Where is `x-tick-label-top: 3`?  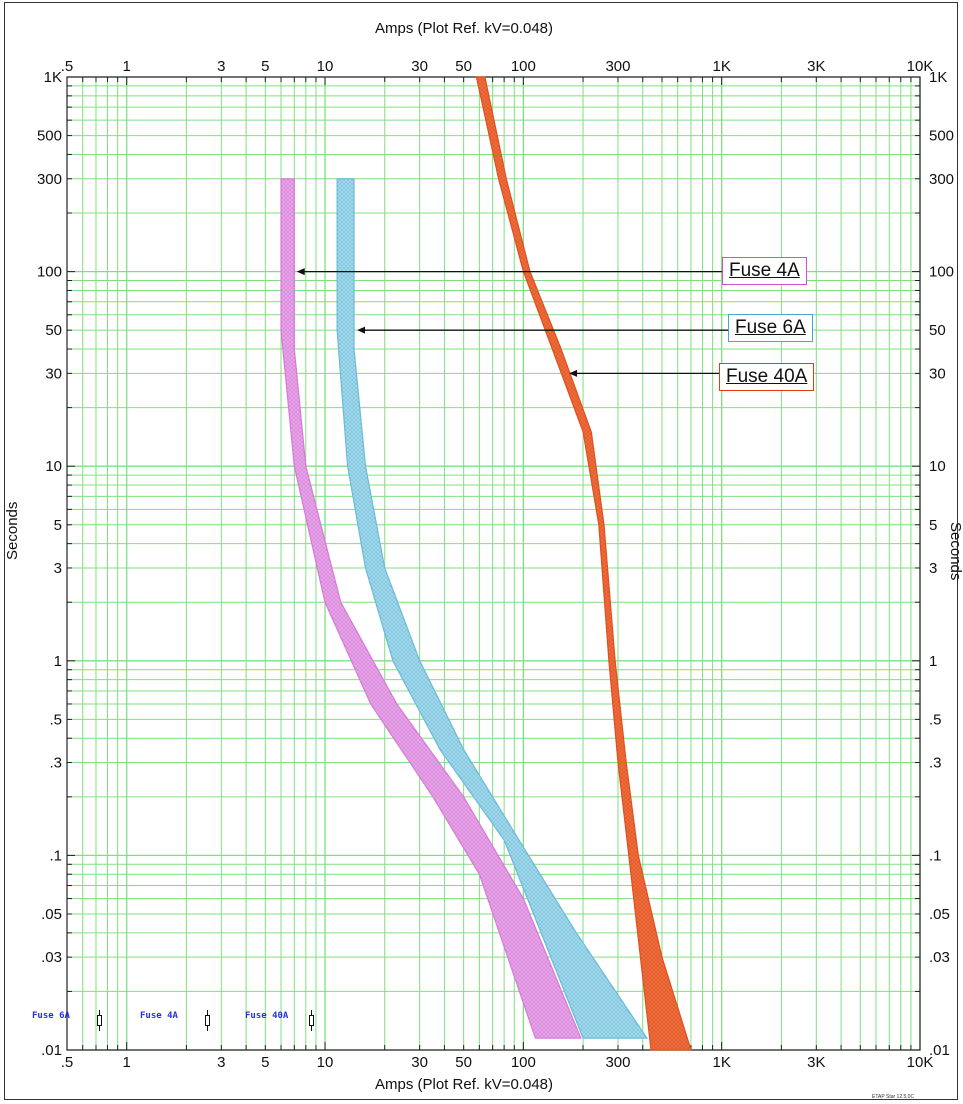
x-tick-label-top: 3 is located at coordinates (221, 66).